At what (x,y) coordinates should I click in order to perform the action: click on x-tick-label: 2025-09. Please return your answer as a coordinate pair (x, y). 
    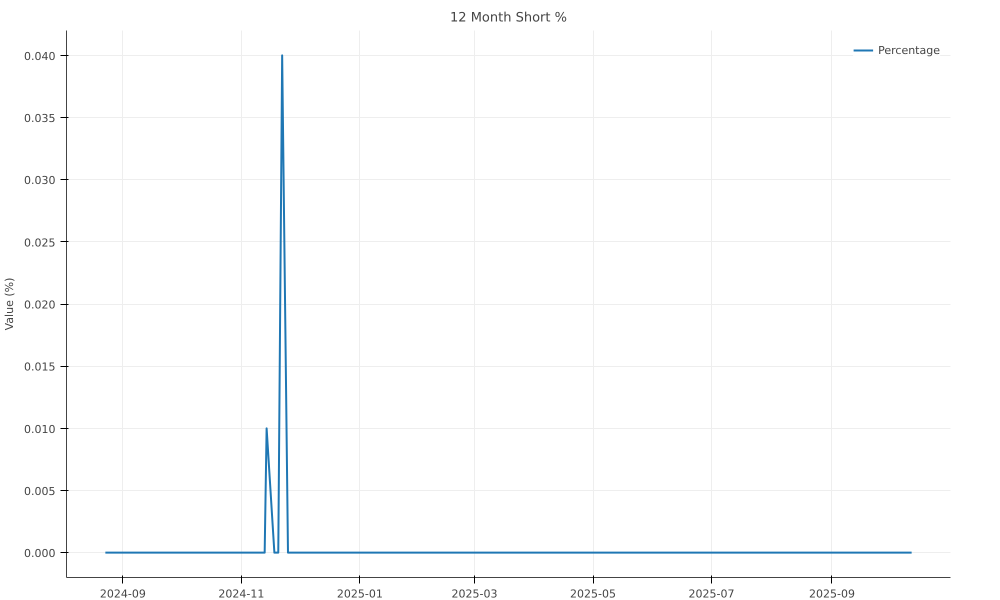
    Looking at the image, I should click on (832, 594).